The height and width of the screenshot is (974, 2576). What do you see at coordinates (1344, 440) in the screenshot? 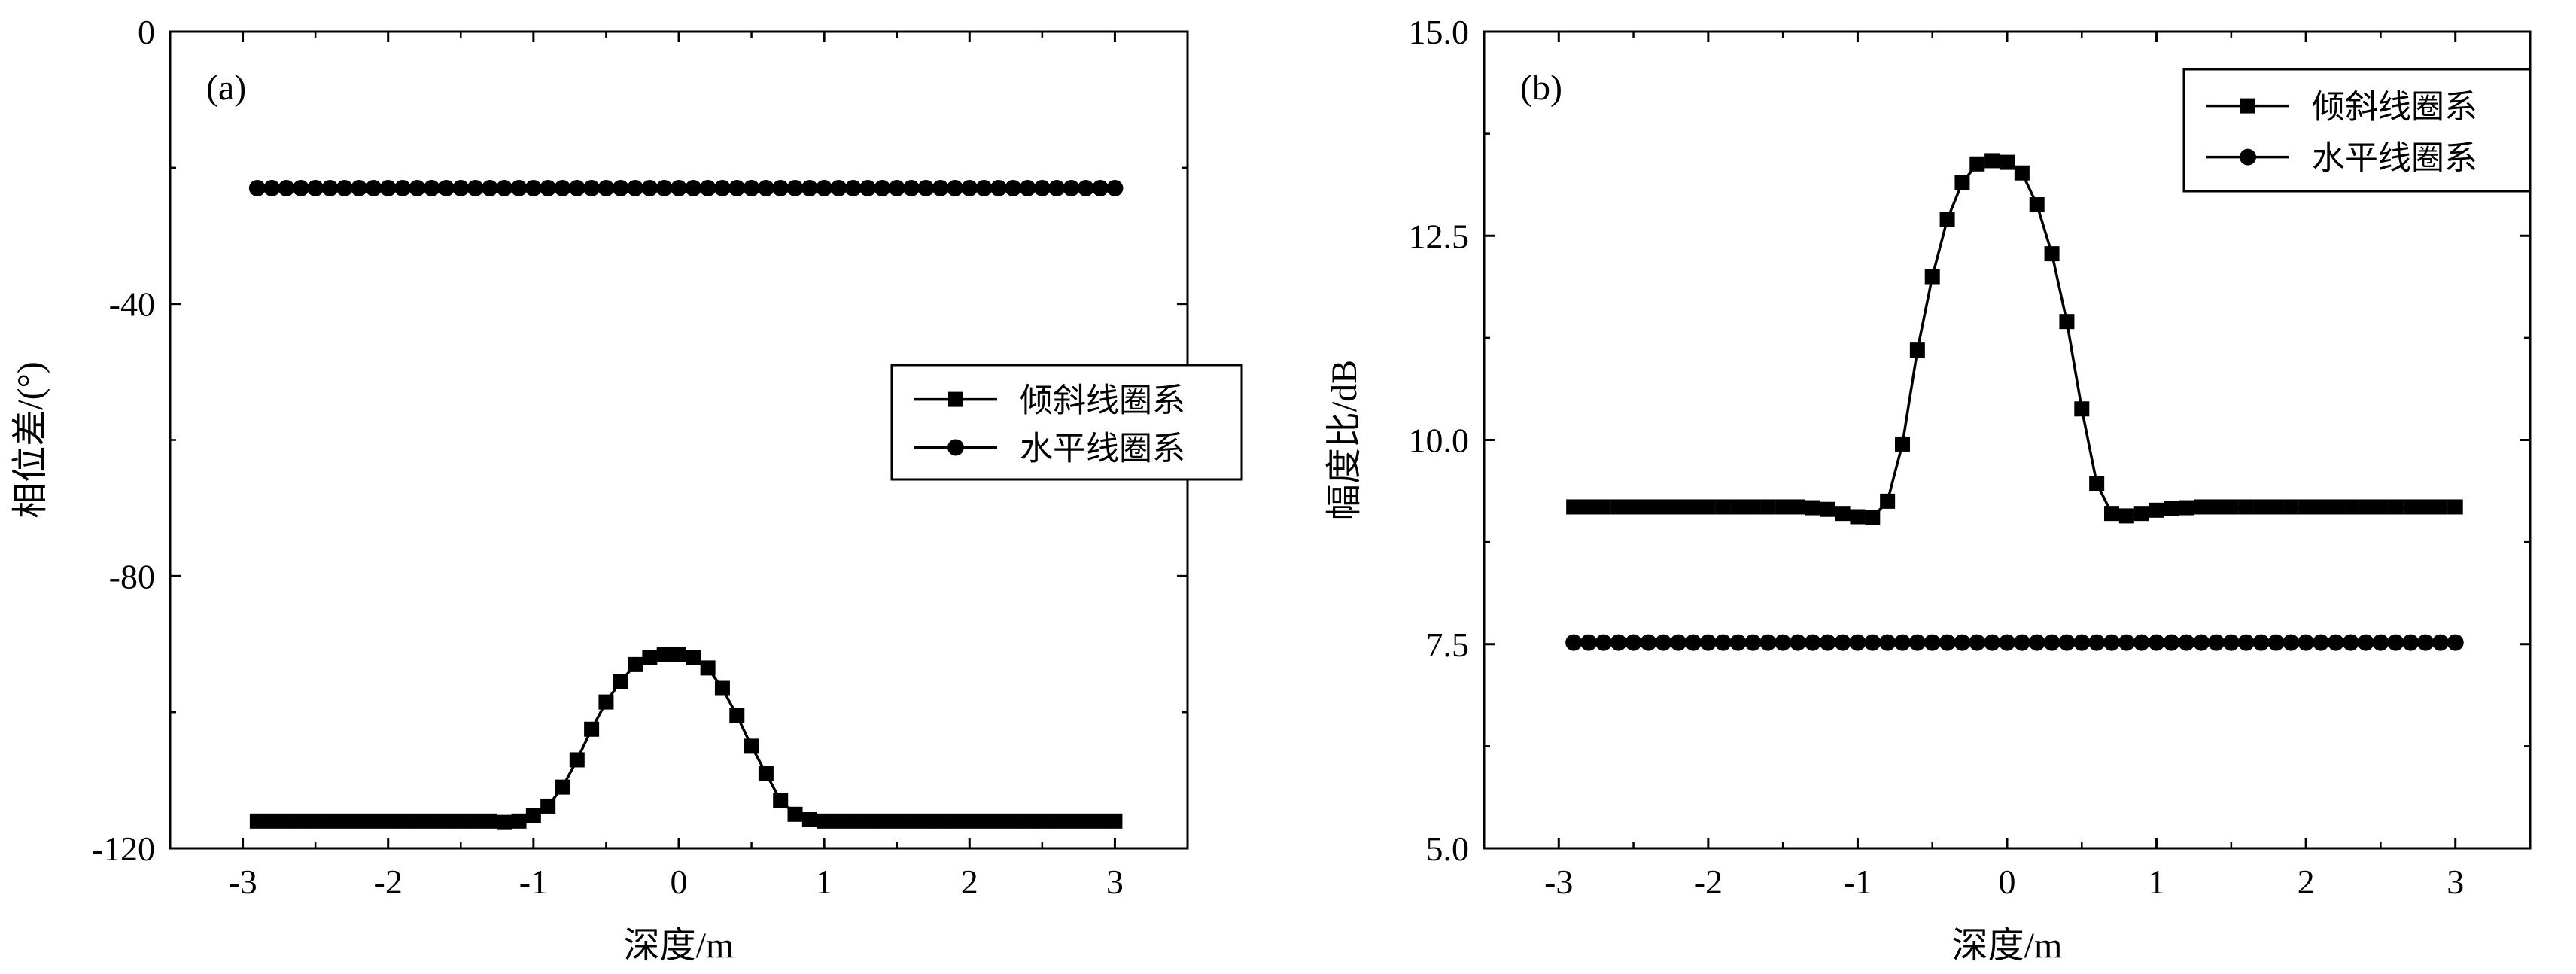
I see `y-axis-title: 幅度比/dB` at bounding box center [1344, 440].